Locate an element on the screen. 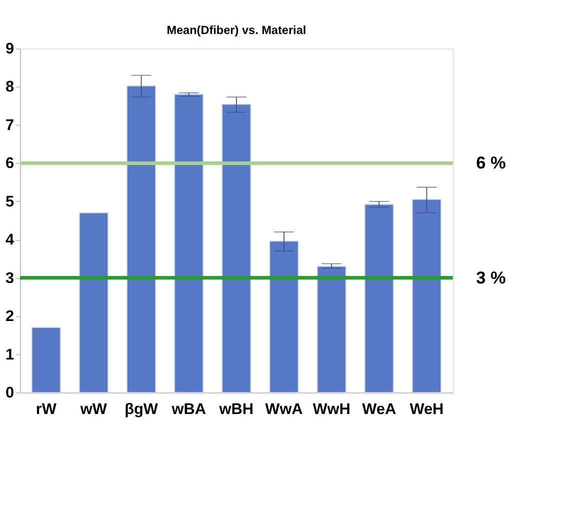 The width and height of the screenshot is (579, 520). x-tick-label: wW is located at coordinates (93, 409).